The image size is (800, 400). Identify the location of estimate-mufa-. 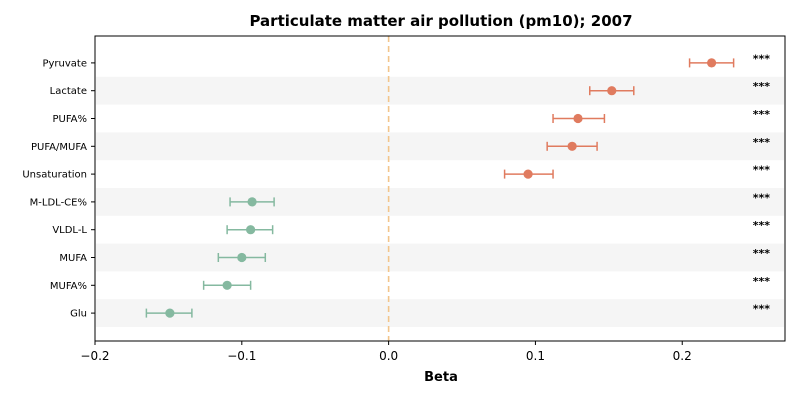
(227, 285).